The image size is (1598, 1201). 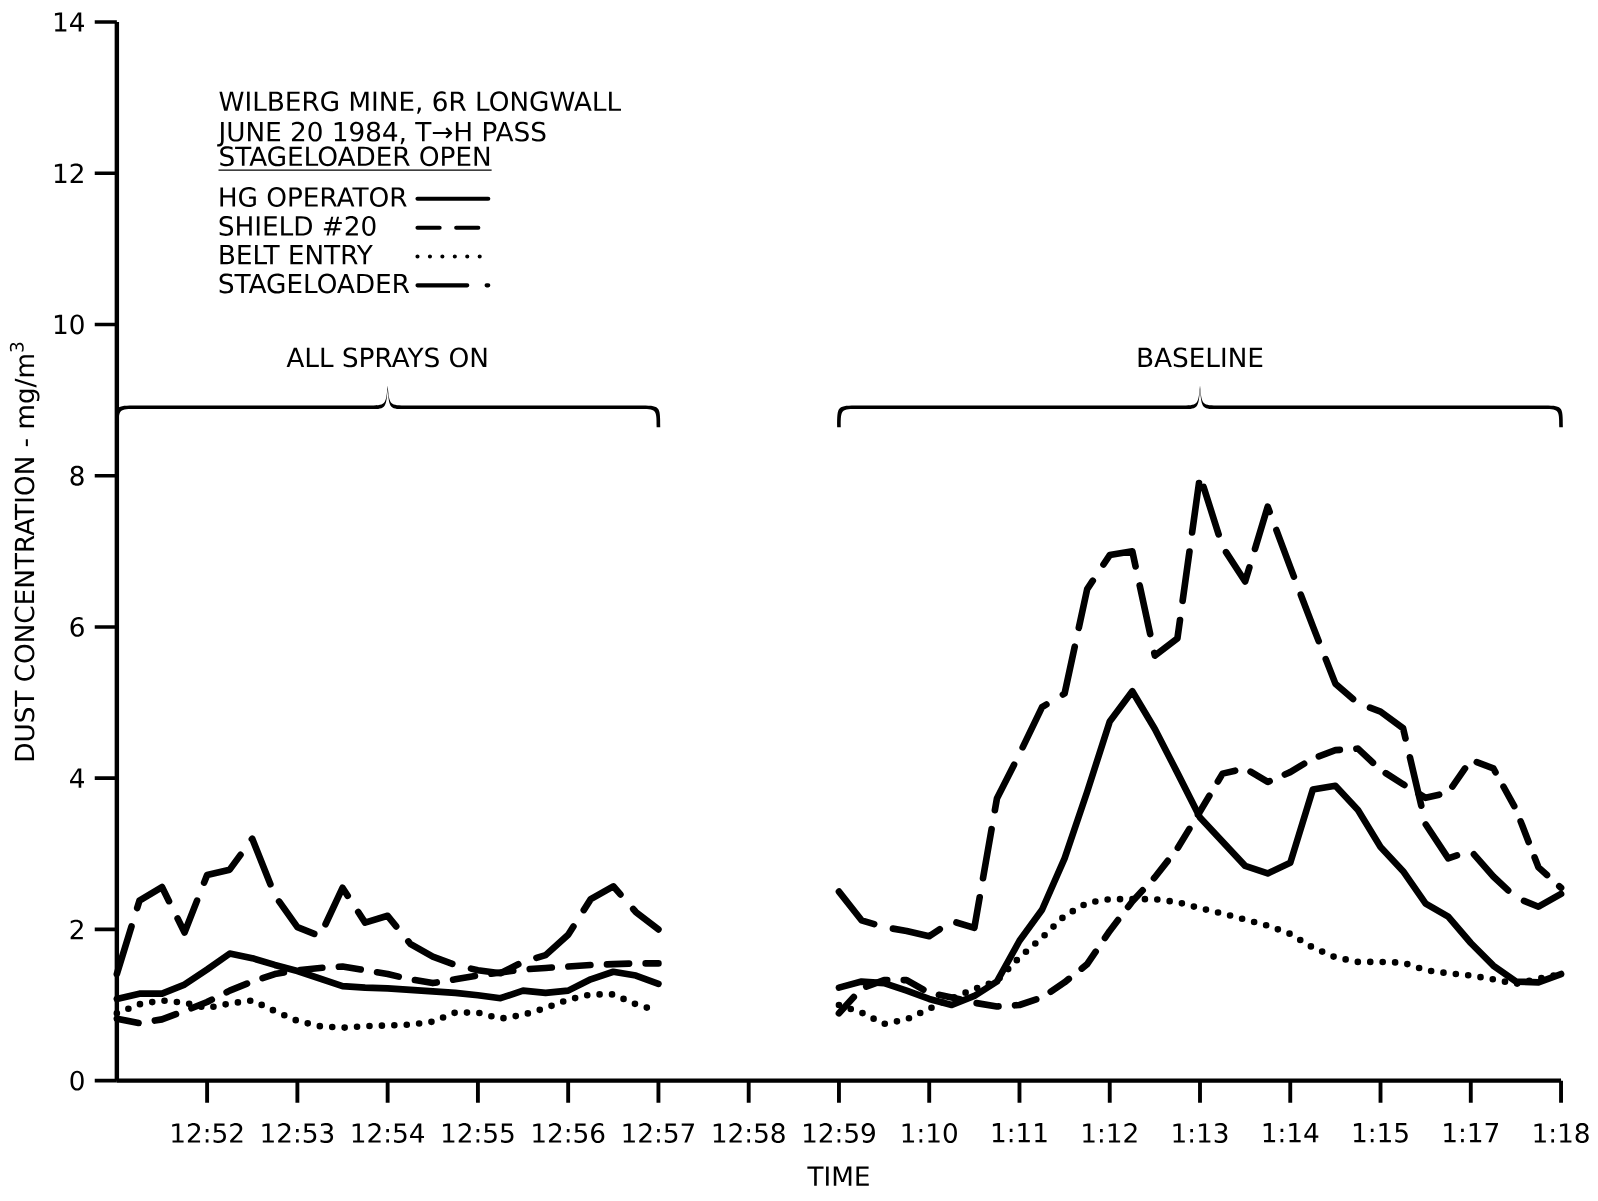 I want to click on y-tick-label: 2, so click(x=76, y=929).